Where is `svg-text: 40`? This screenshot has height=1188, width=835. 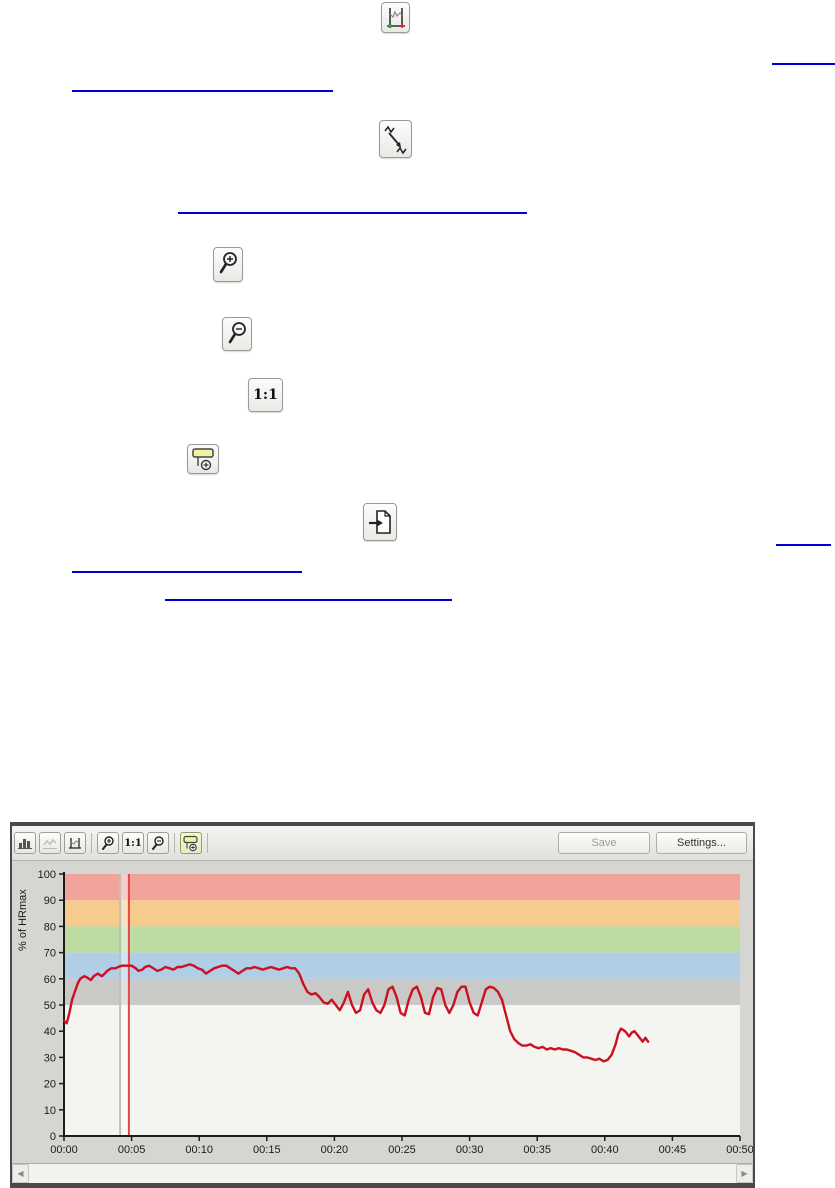
svg-text: 40 is located at coordinates (50, 1032).